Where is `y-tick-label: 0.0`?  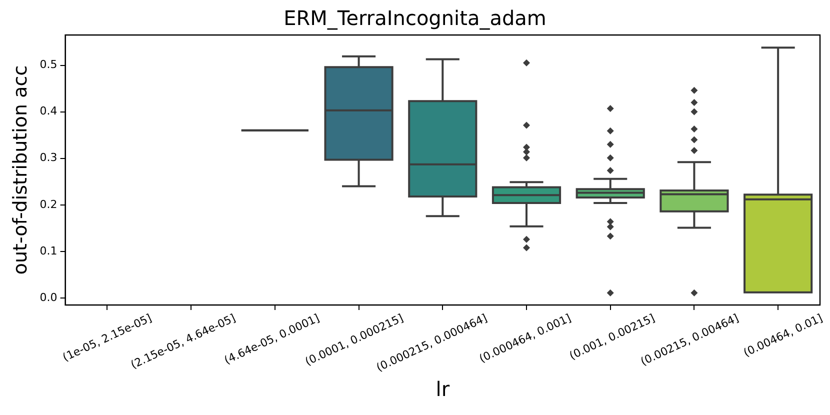
y-tick-label: 0.0 is located at coordinates (49, 297).